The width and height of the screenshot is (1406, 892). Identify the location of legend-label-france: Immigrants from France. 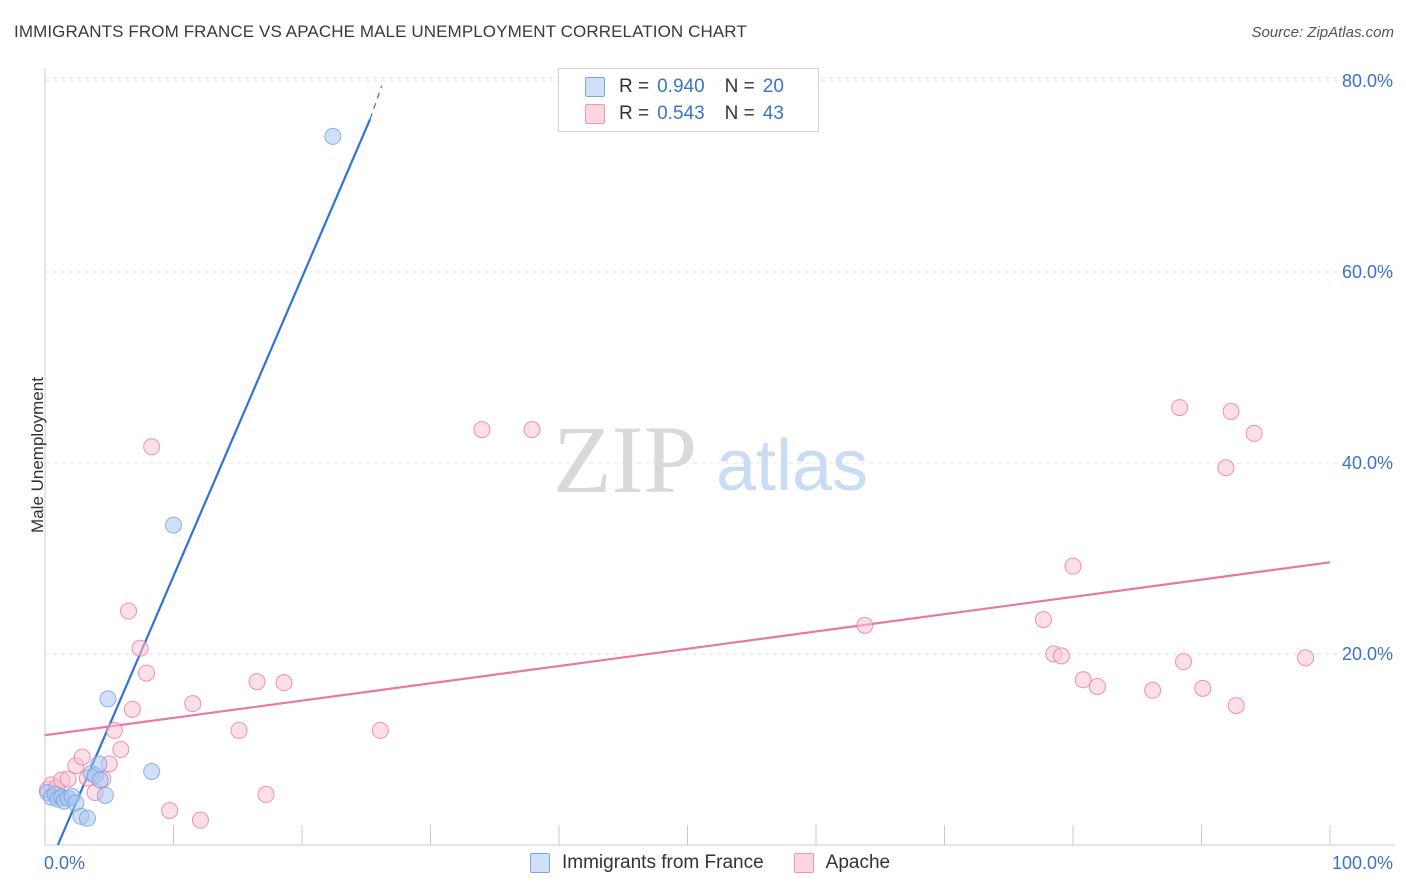
(663, 862).